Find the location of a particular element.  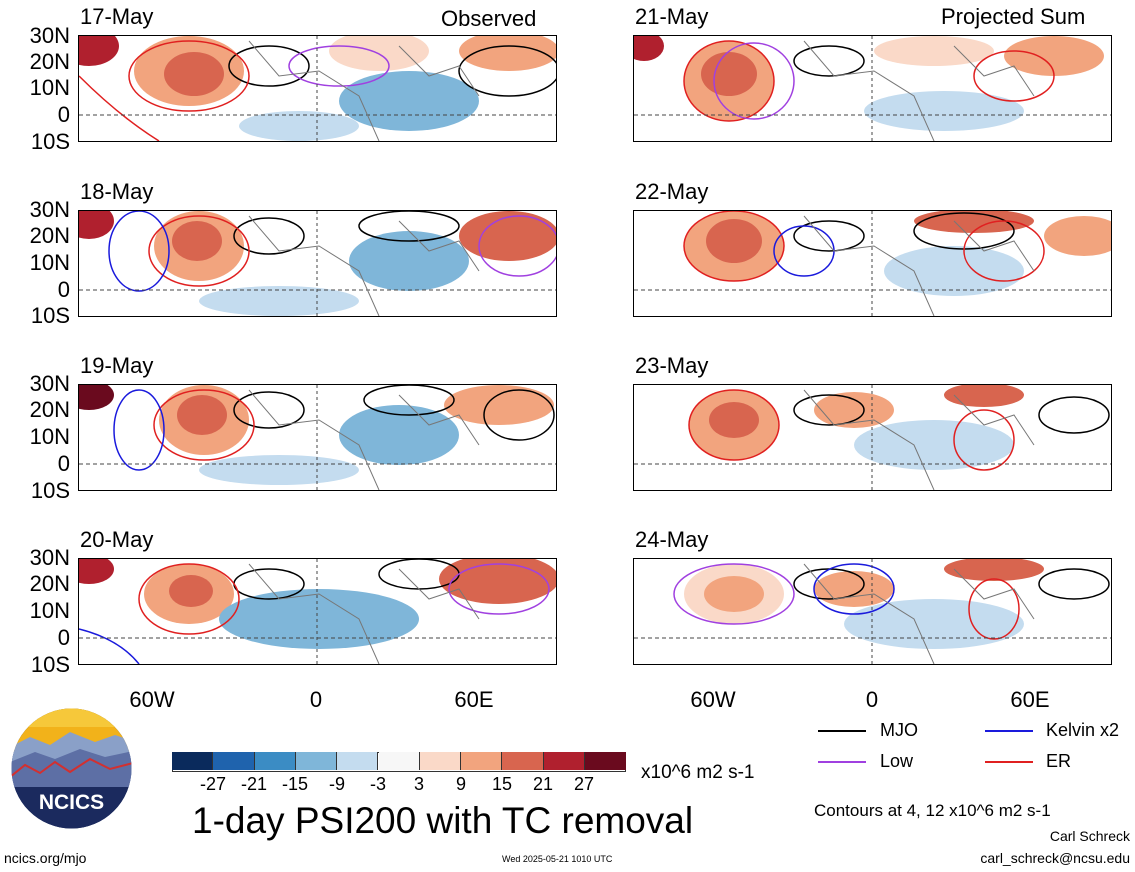

colorbar-label: -9 is located at coordinates (336, 784).